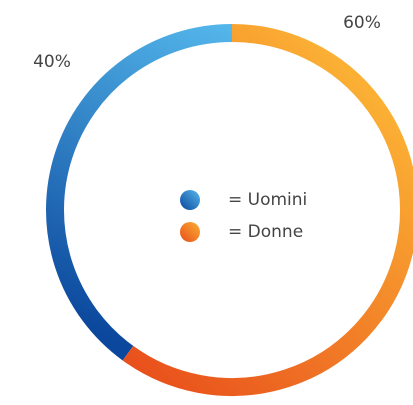 This screenshot has height=405, width=413. Describe the element at coordinates (265, 232) in the screenshot. I see `legend-label: = Donne` at that location.